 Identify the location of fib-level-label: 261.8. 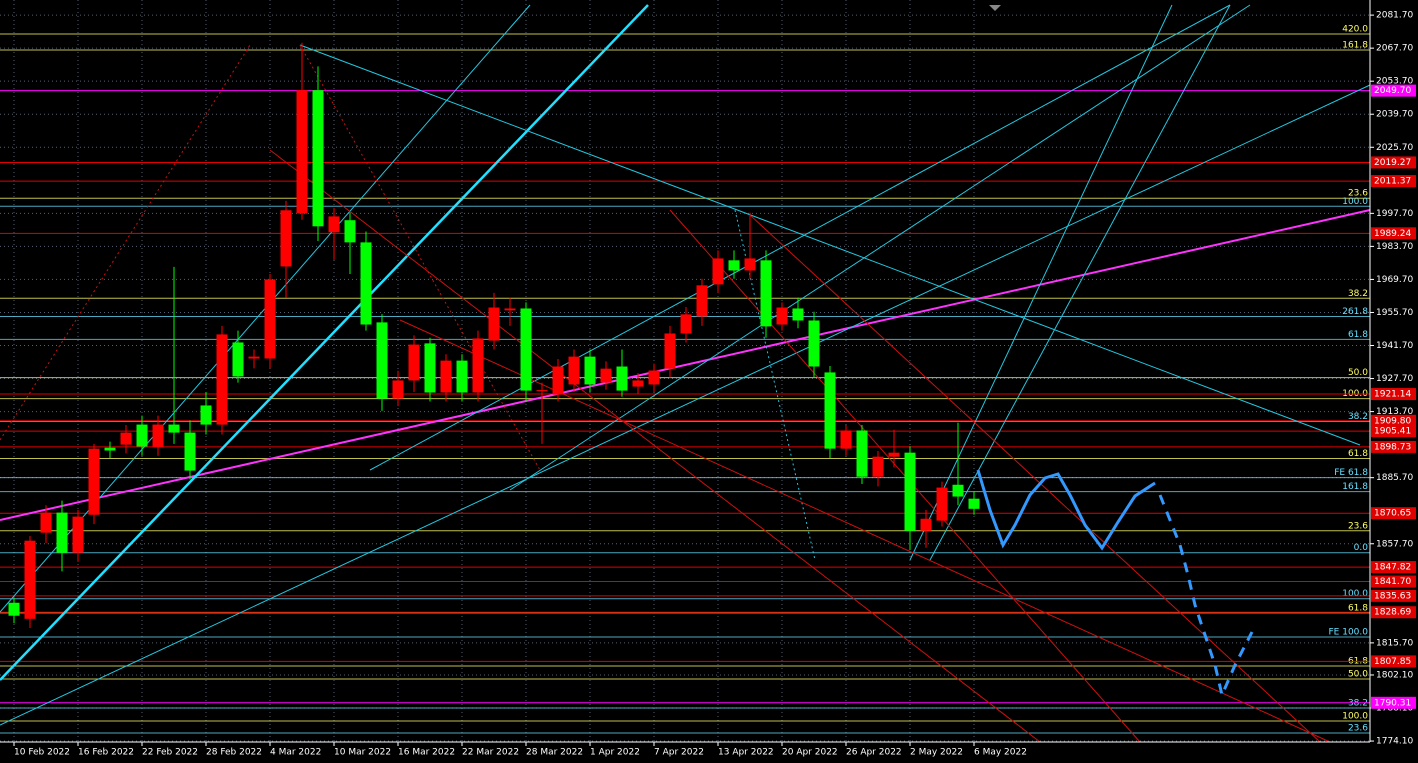
(1355, 312).